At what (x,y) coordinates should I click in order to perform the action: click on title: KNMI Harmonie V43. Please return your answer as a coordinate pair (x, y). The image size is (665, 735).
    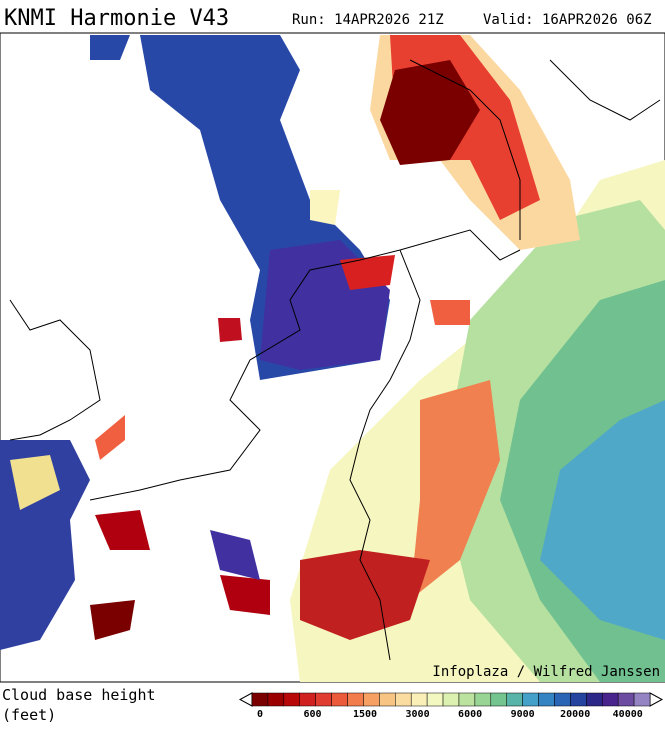
    Looking at the image, I should click on (116, 18).